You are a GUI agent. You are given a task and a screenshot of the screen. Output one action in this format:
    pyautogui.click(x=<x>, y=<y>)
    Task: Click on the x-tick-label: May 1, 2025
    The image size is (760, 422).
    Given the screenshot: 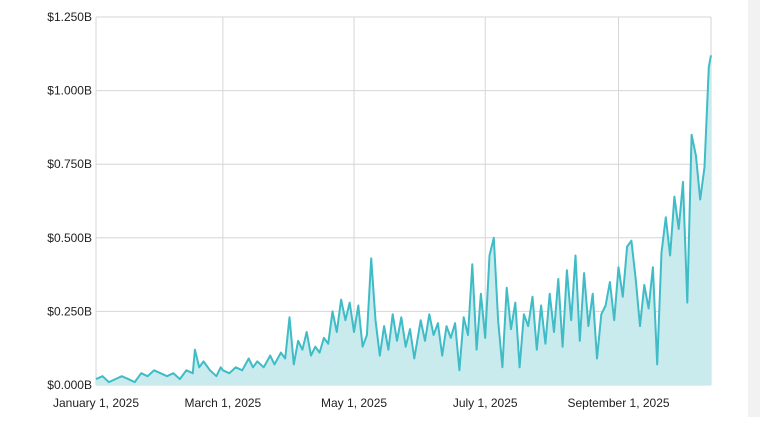 What is the action you would take?
    pyautogui.click(x=354, y=403)
    